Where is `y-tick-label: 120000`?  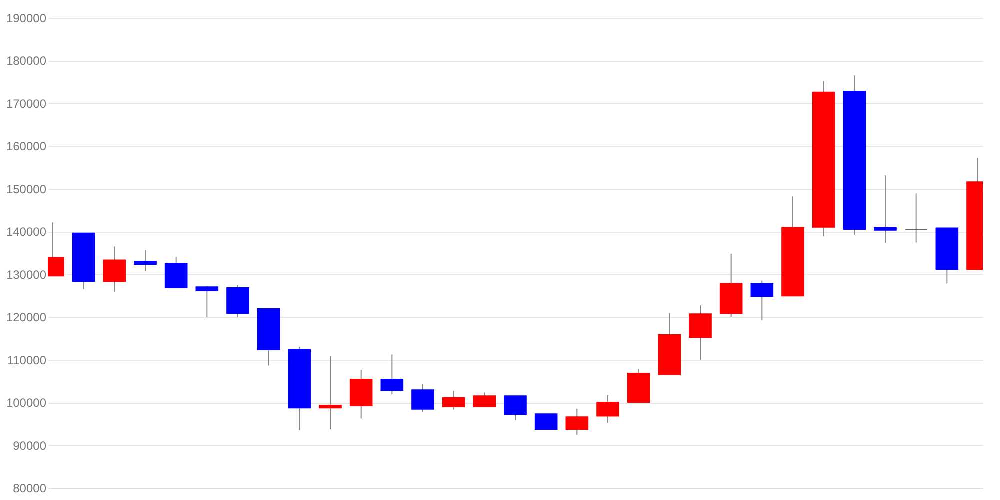 y-tick-label: 120000 is located at coordinates (26, 317).